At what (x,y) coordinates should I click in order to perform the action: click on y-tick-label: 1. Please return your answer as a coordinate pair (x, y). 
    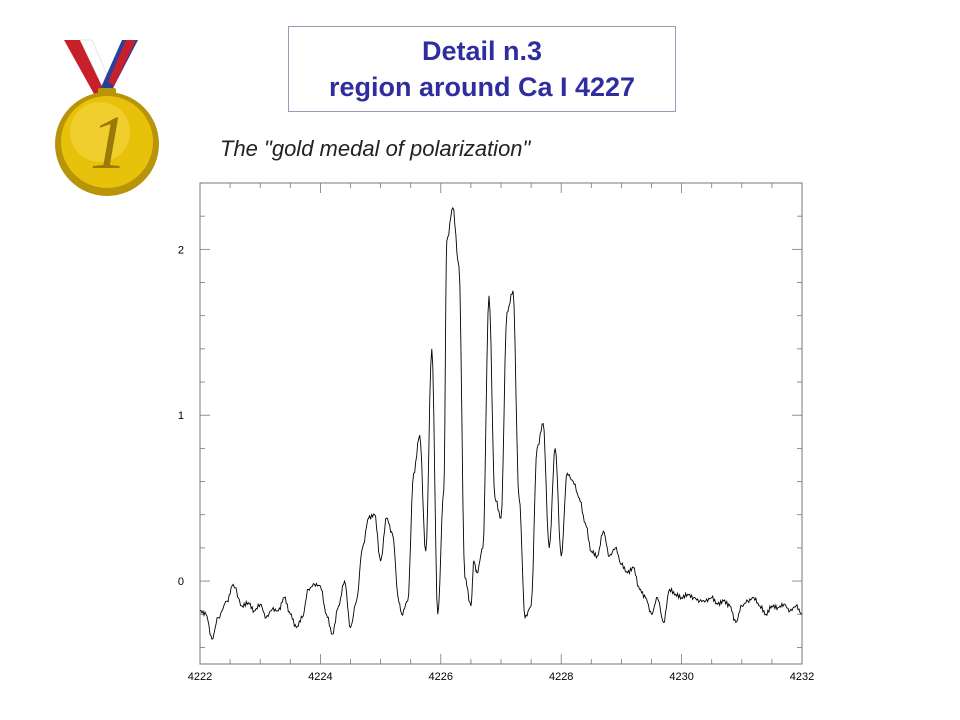
    Looking at the image, I should click on (181, 416).